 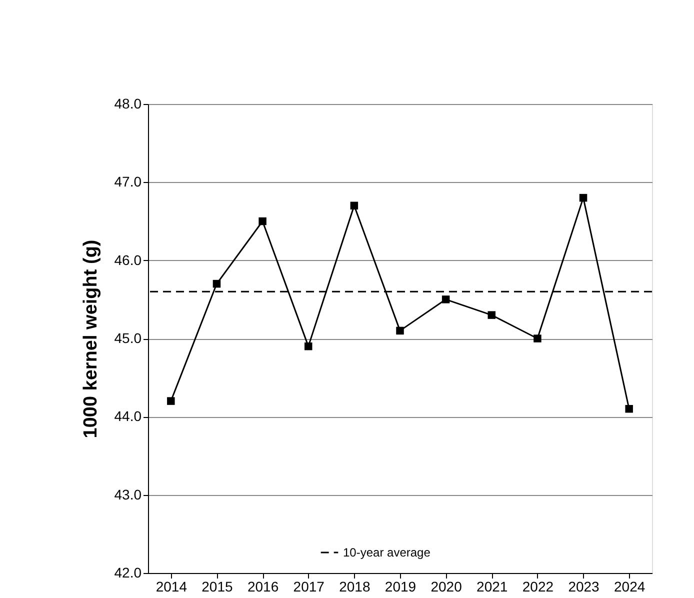 What do you see at coordinates (128, 182) in the screenshot?
I see `y-tick-label: 47.0` at bounding box center [128, 182].